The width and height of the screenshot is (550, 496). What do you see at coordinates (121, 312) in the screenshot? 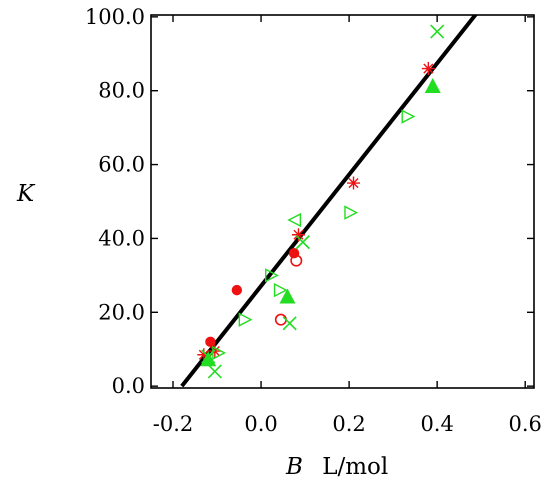
I see `y-tick-label: 20.0` at bounding box center [121, 312].